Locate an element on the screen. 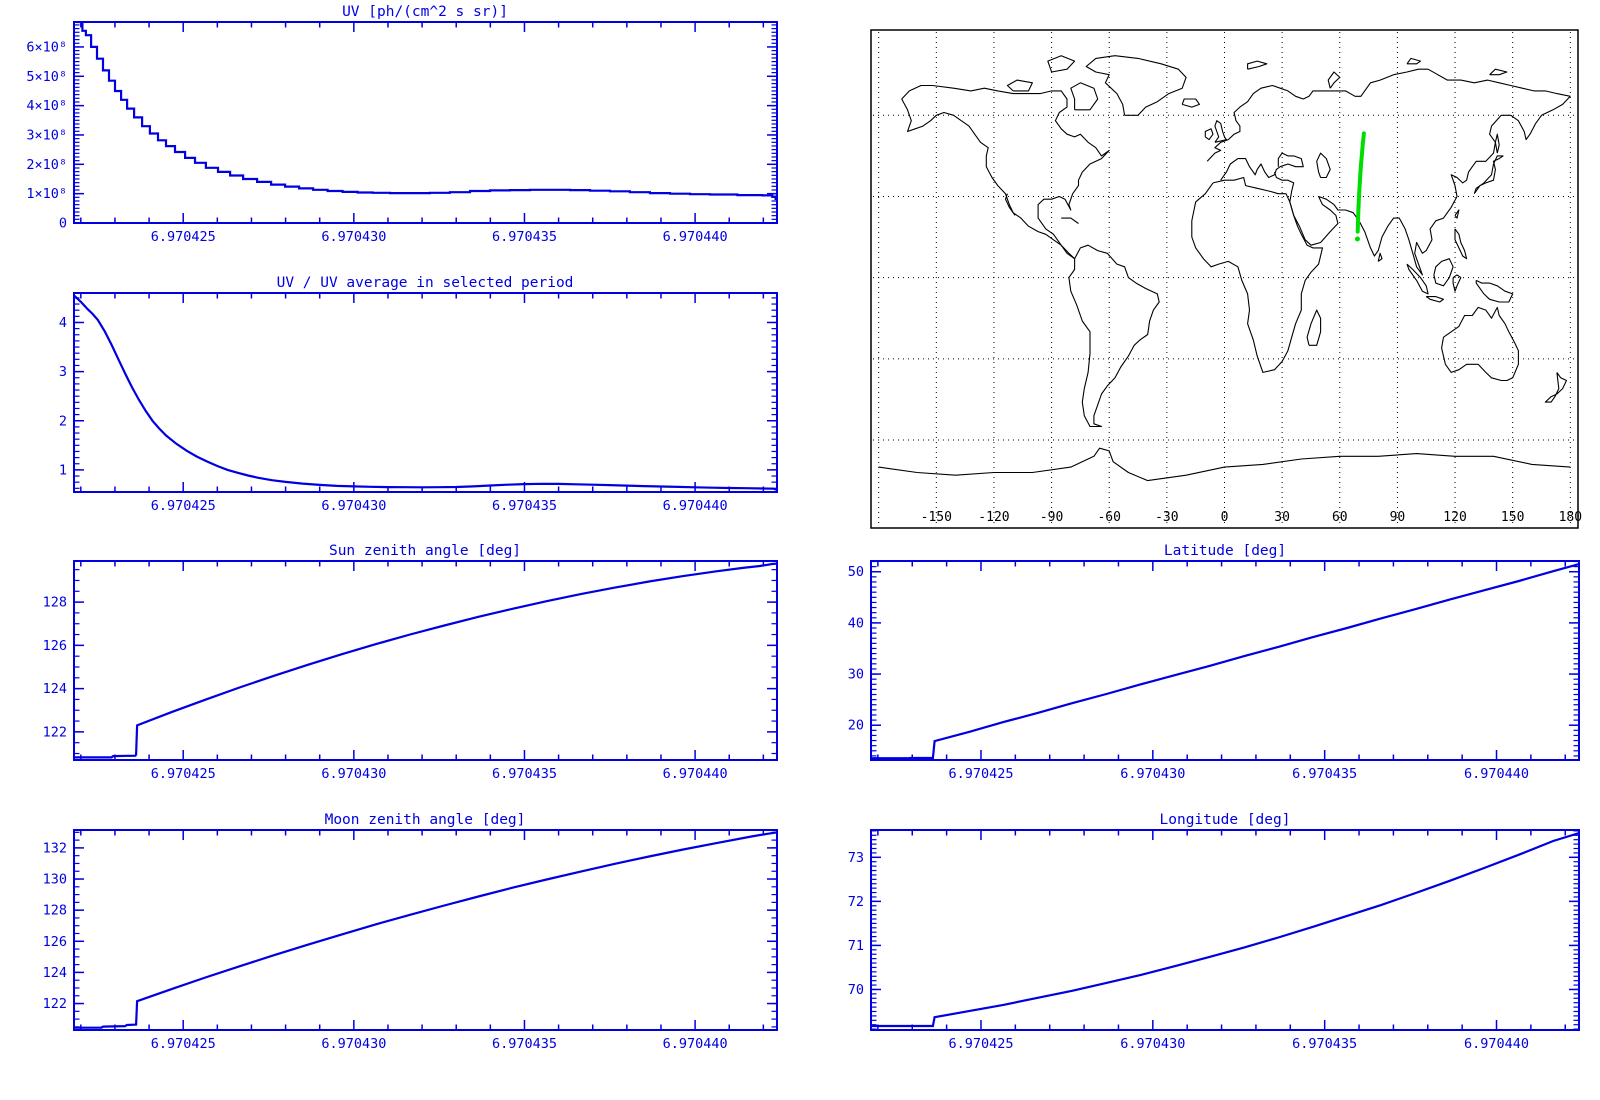 This screenshot has width=1600, height=1100. y-tick-label: 20 is located at coordinates (856, 726).